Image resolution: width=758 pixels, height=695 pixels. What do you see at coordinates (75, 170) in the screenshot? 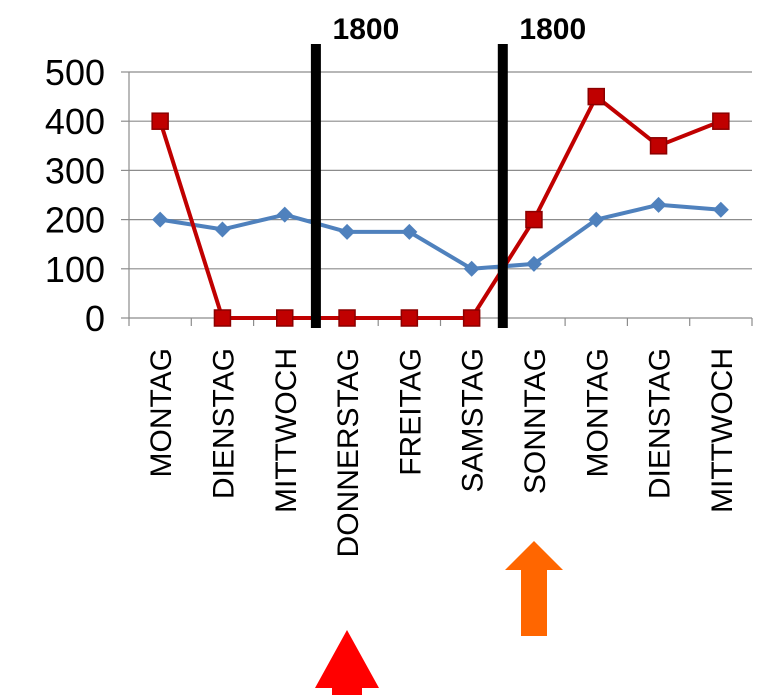
I see `y-tick-label: 300` at bounding box center [75, 170].